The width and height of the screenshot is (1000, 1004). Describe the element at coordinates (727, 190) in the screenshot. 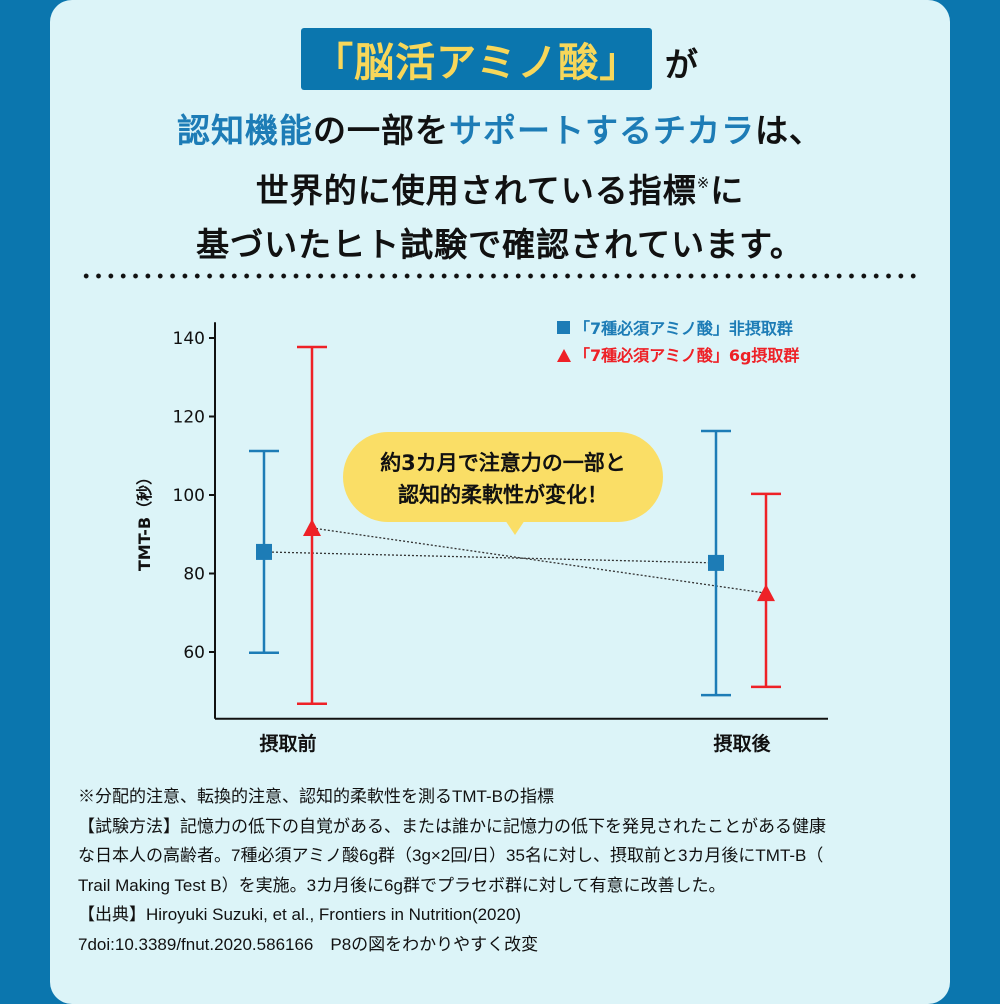

I see `headline-text: に` at that location.